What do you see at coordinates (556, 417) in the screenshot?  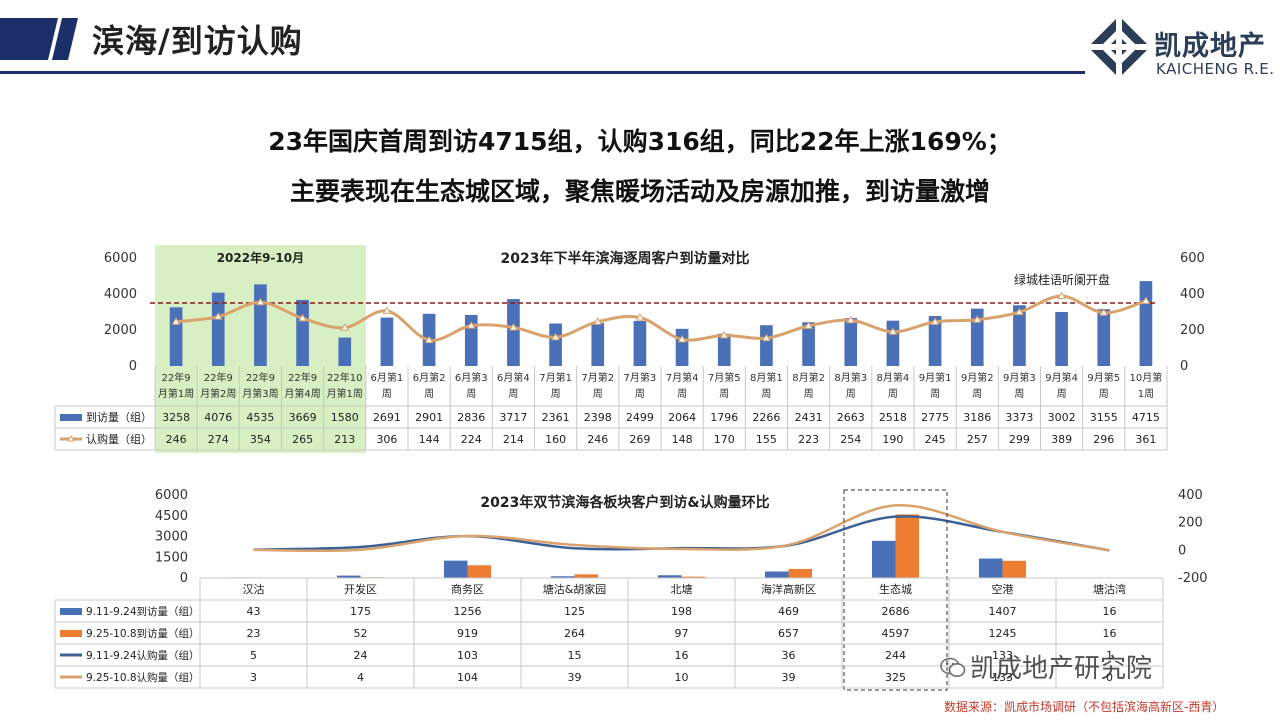 I see `table-cell-visits: 2361` at bounding box center [556, 417].